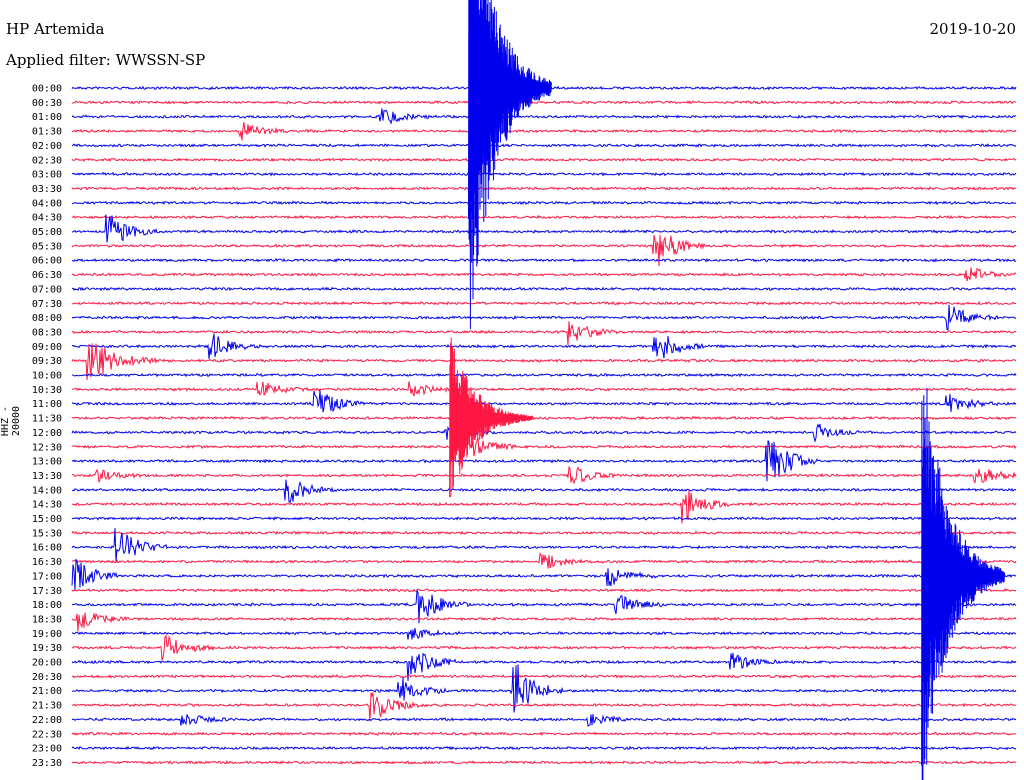 The height and width of the screenshot is (780, 1024). What do you see at coordinates (47, 749) in the screenshot?
I see `row-time-label: 23:00` at bounding box center [47, 749].